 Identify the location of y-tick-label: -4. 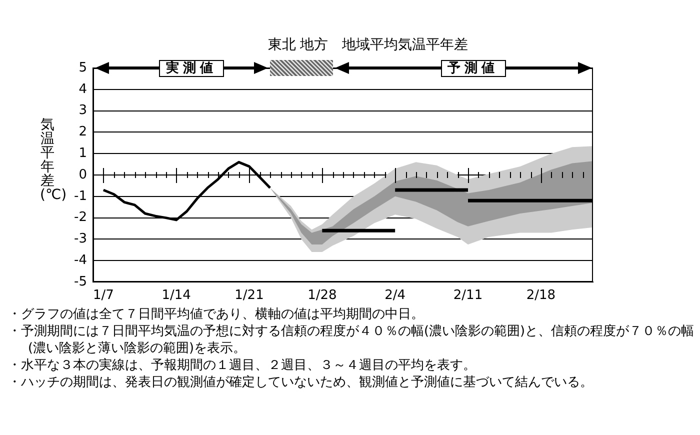
(80, 260).